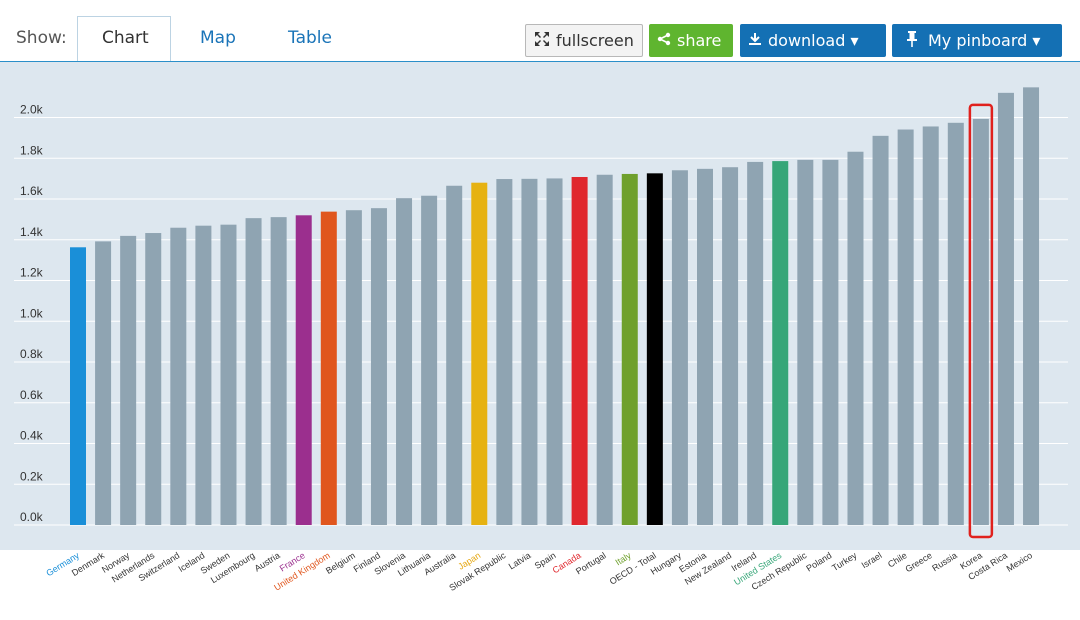  Describe the element at coordinates (529, 352) in the screenshot. I see `bar-latvia` at that location.